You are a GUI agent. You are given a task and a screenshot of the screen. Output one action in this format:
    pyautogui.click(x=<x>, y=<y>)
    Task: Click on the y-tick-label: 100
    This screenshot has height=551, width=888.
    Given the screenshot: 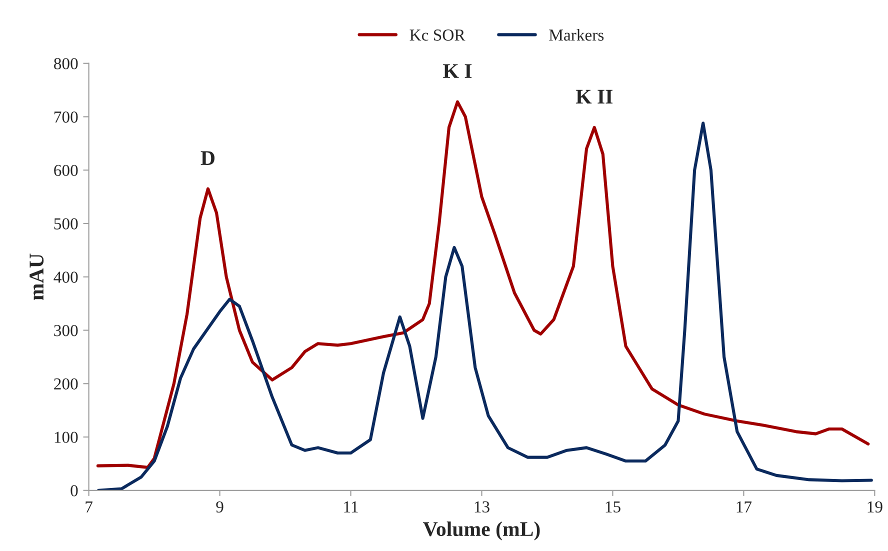 What is the action you would take?
    pyautogui.click(x=66, y=437)
    